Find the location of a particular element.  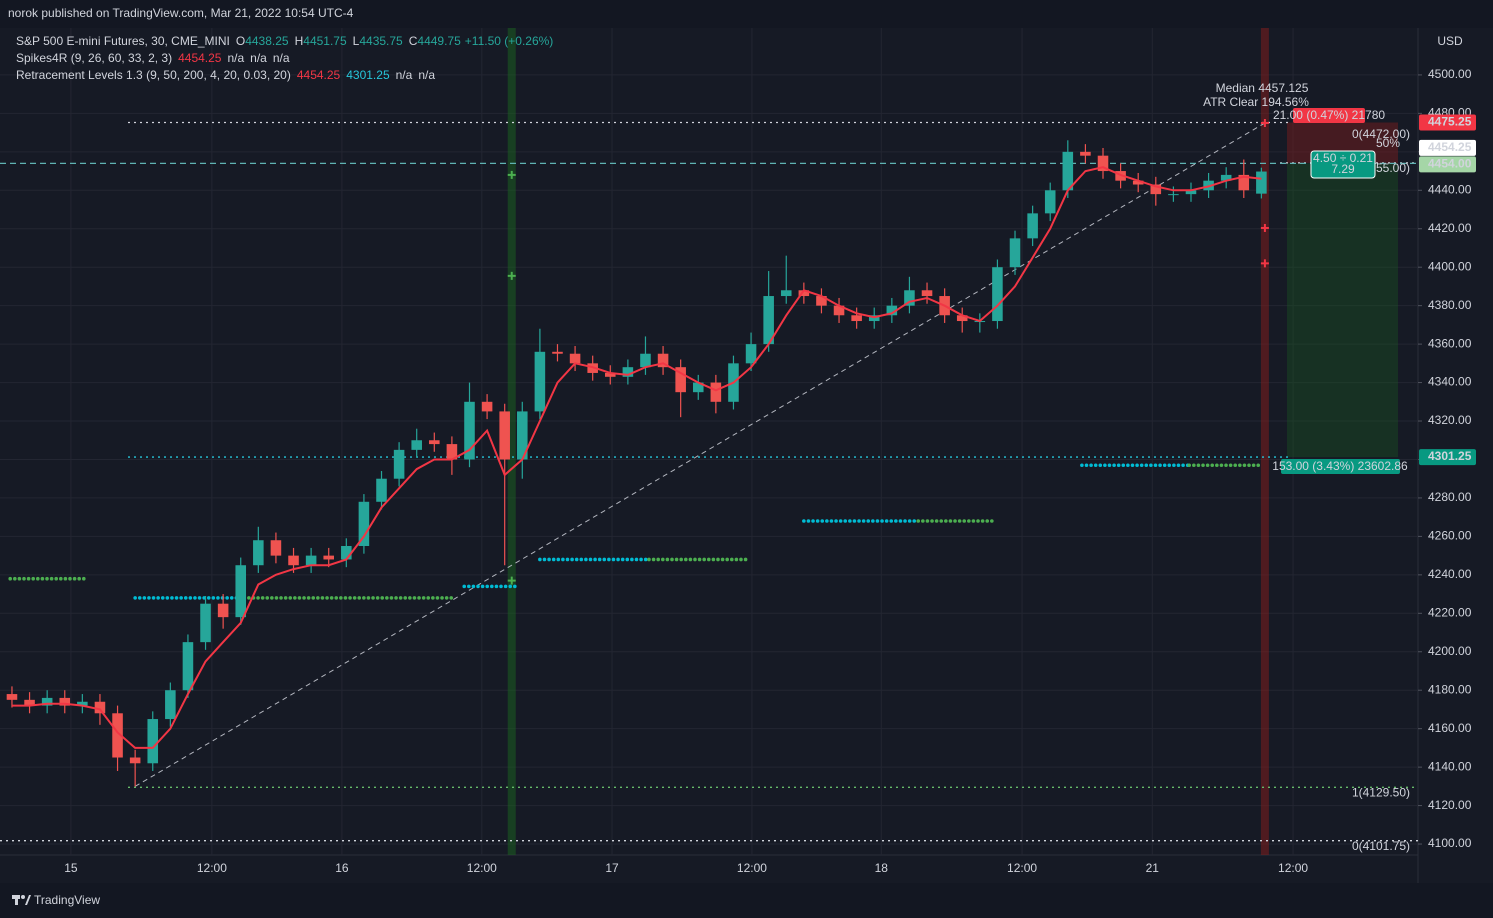

fib-label: 0(4101.75) is located at coordinates (1381, 846).